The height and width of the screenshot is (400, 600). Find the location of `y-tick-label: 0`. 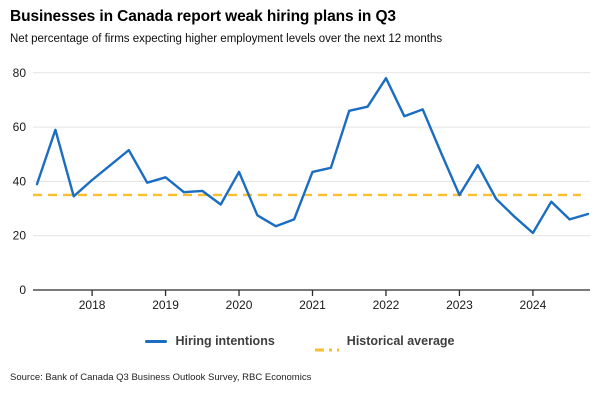

y-tick-label: 0 is located at coordinates (22, 290).